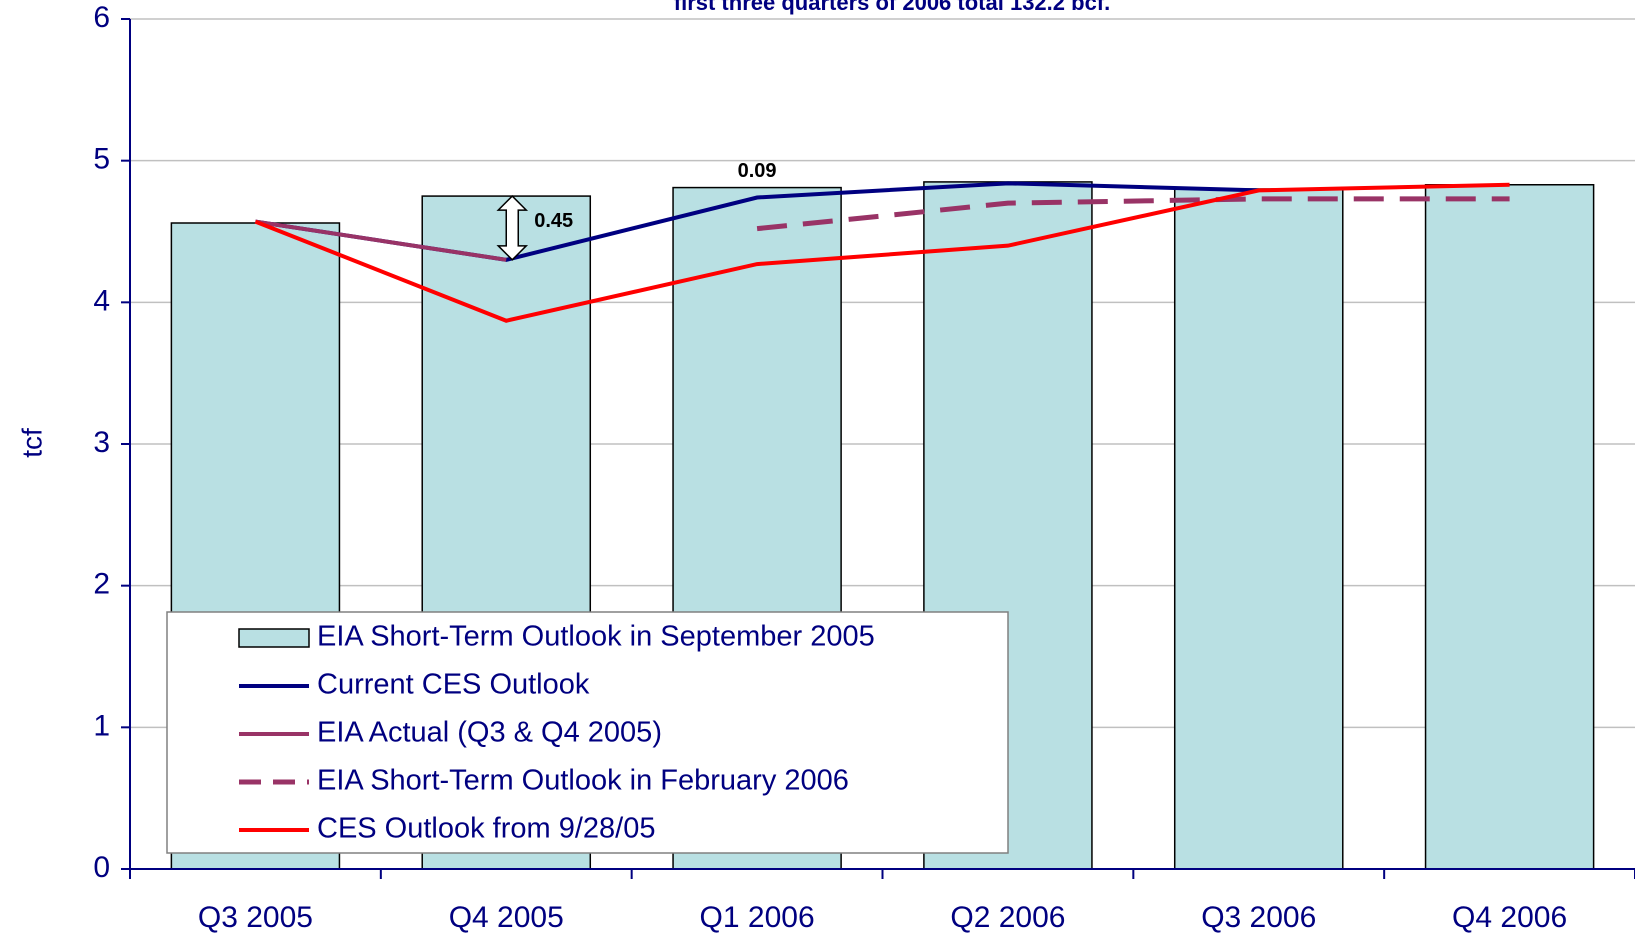 The height and width of the screenshot is (936, 1635). I want to click on y-axis-label: tcf, so click(31, 443).